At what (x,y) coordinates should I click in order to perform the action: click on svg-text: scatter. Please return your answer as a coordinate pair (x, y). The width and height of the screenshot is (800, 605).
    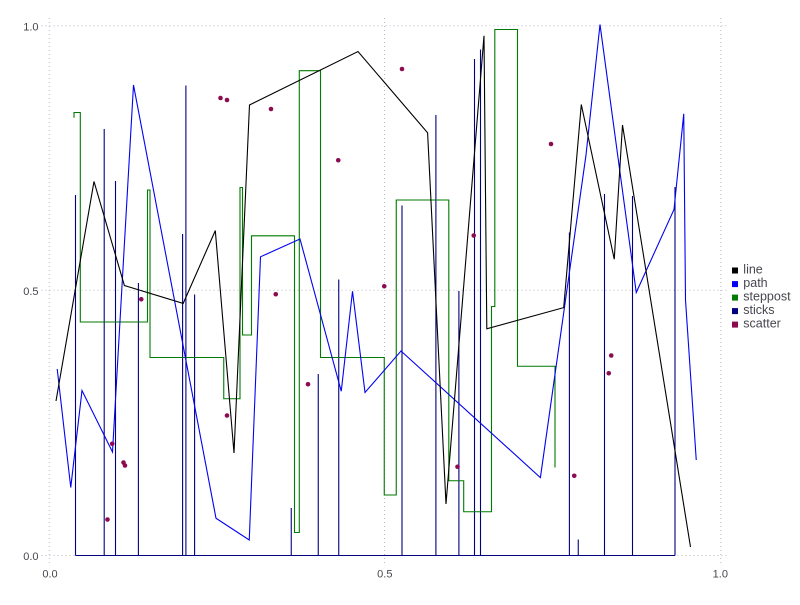
    Looking at the image, I should click on (762, 323).